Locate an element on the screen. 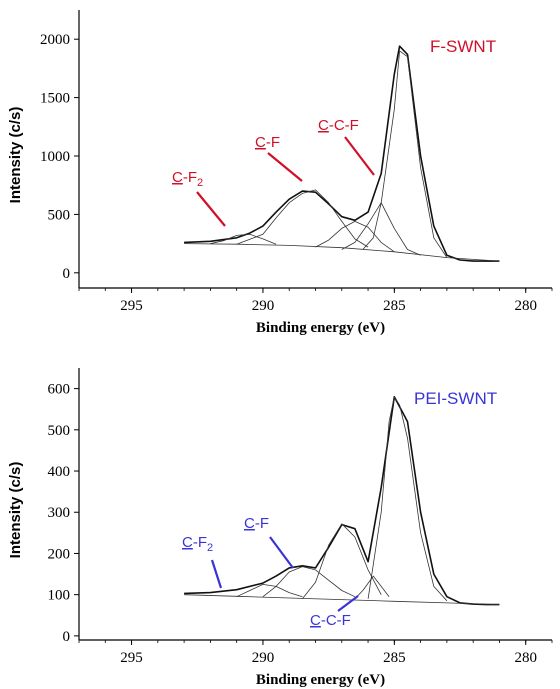  y-tick-label: 200 is located at coordinates (59, 554).